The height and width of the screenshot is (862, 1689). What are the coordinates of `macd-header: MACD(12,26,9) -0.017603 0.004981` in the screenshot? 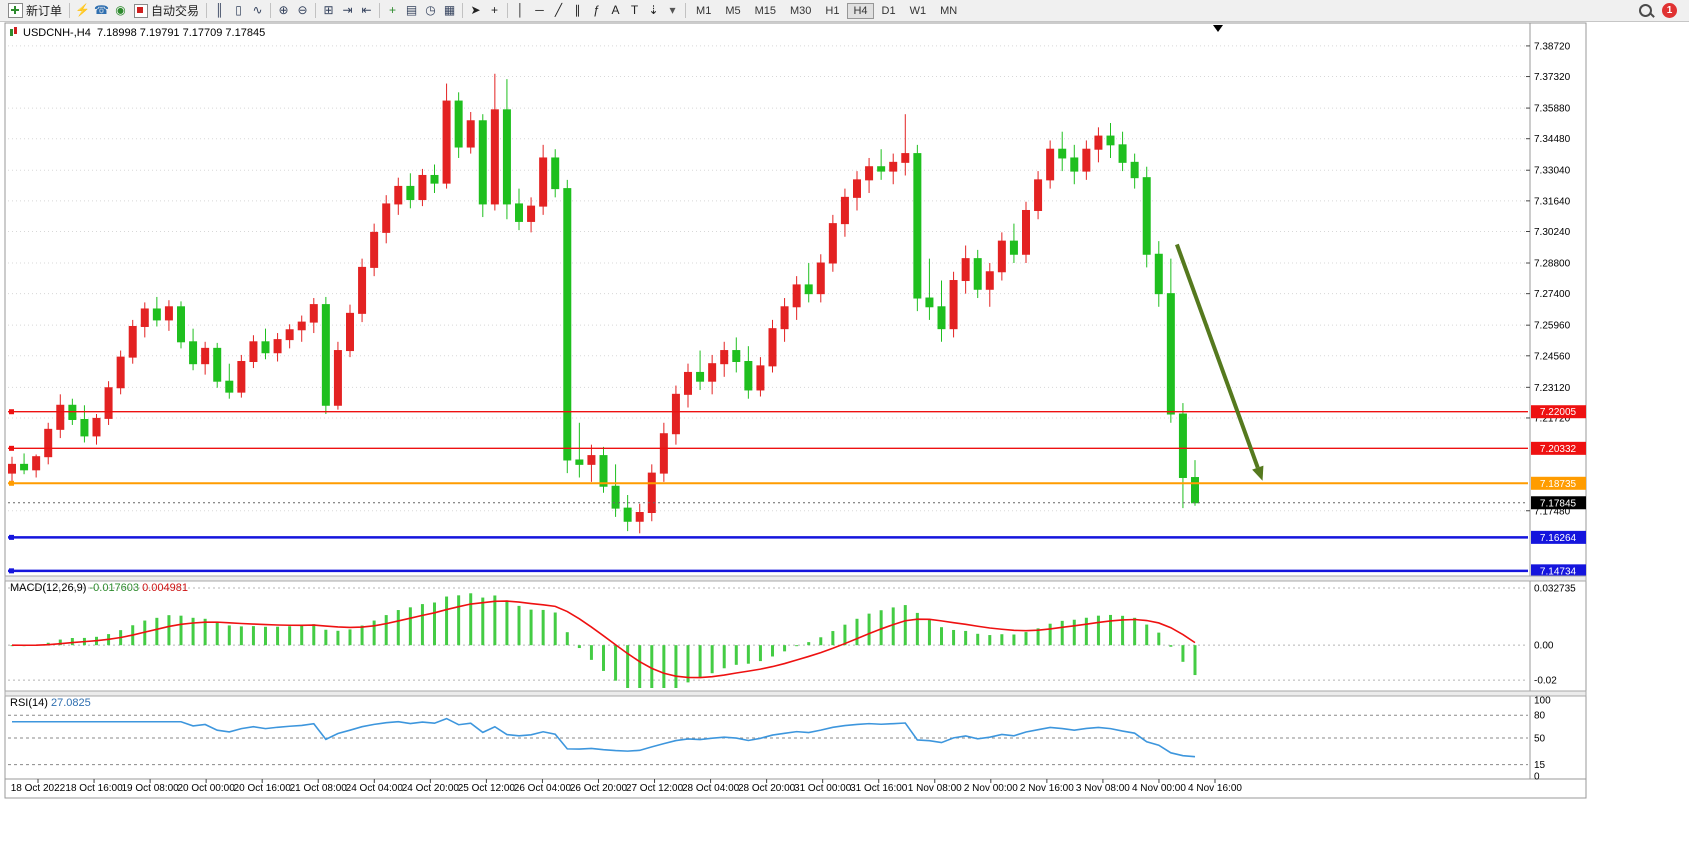 It's located at (99, 588).